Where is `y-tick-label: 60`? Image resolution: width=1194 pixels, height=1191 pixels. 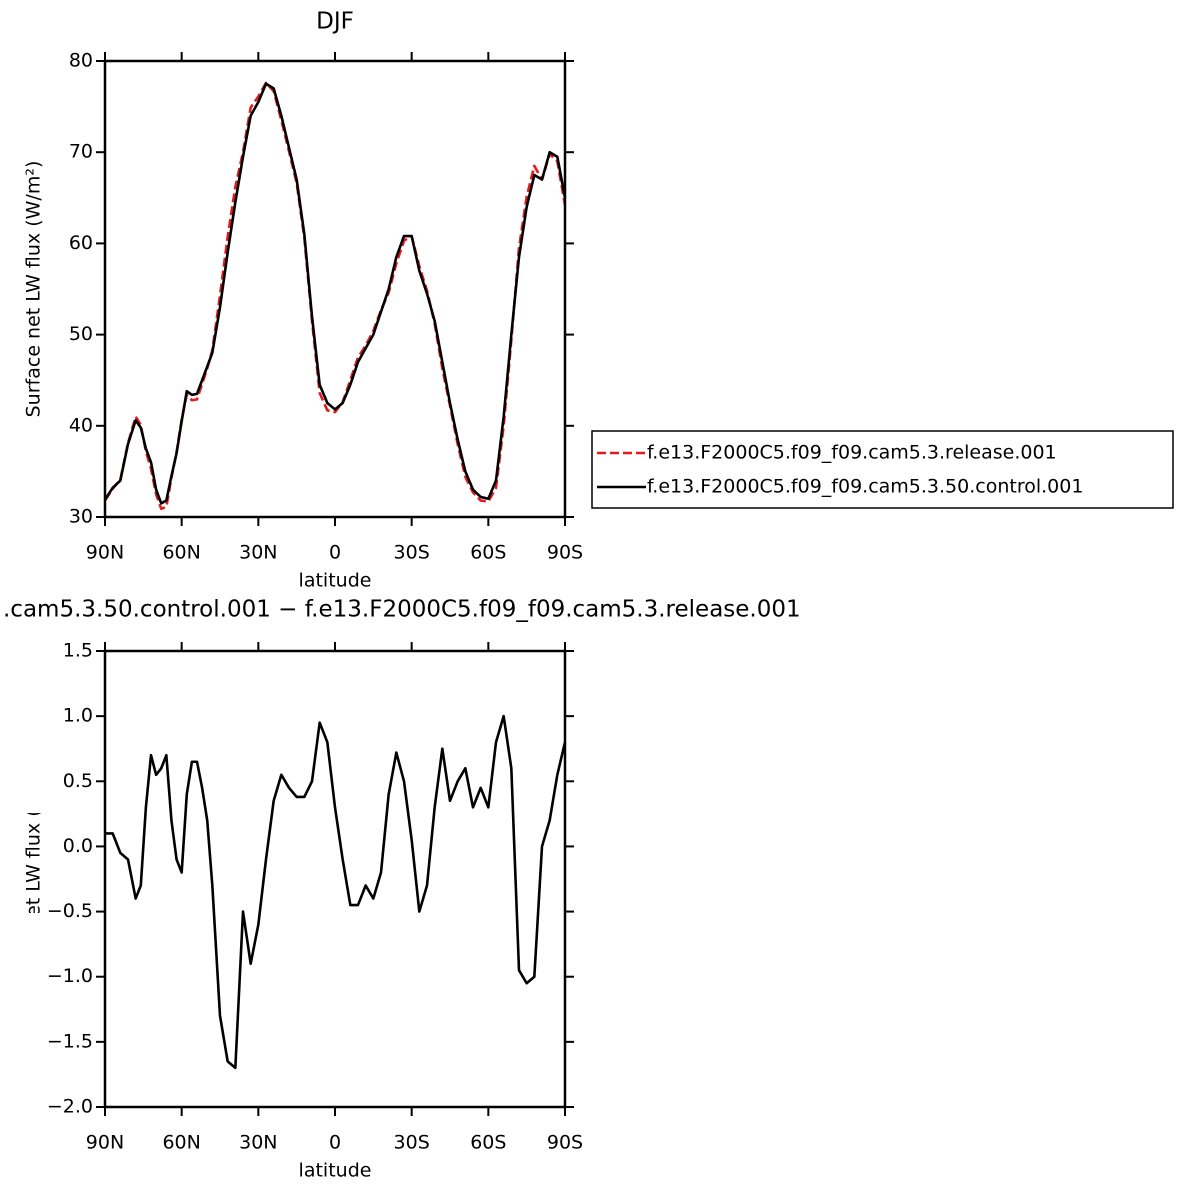 y-tick-label: 60 is located at coordinates (81, 243).